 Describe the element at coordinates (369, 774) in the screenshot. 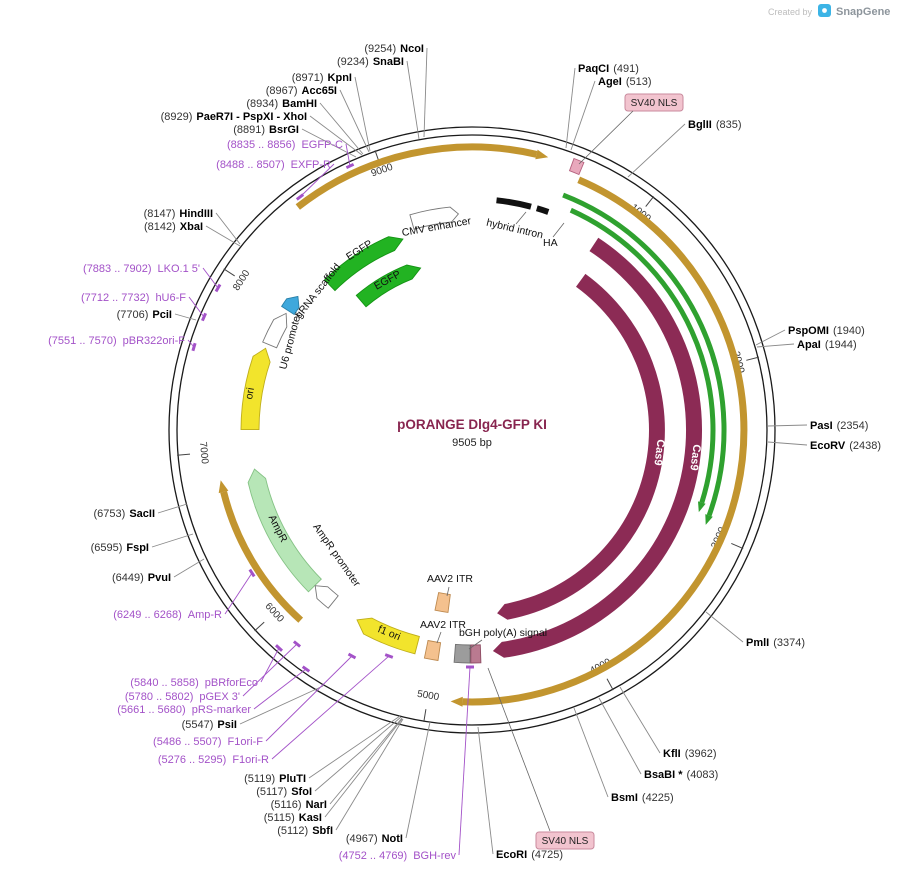

I see `enzyme-line-sbfi` at that location.